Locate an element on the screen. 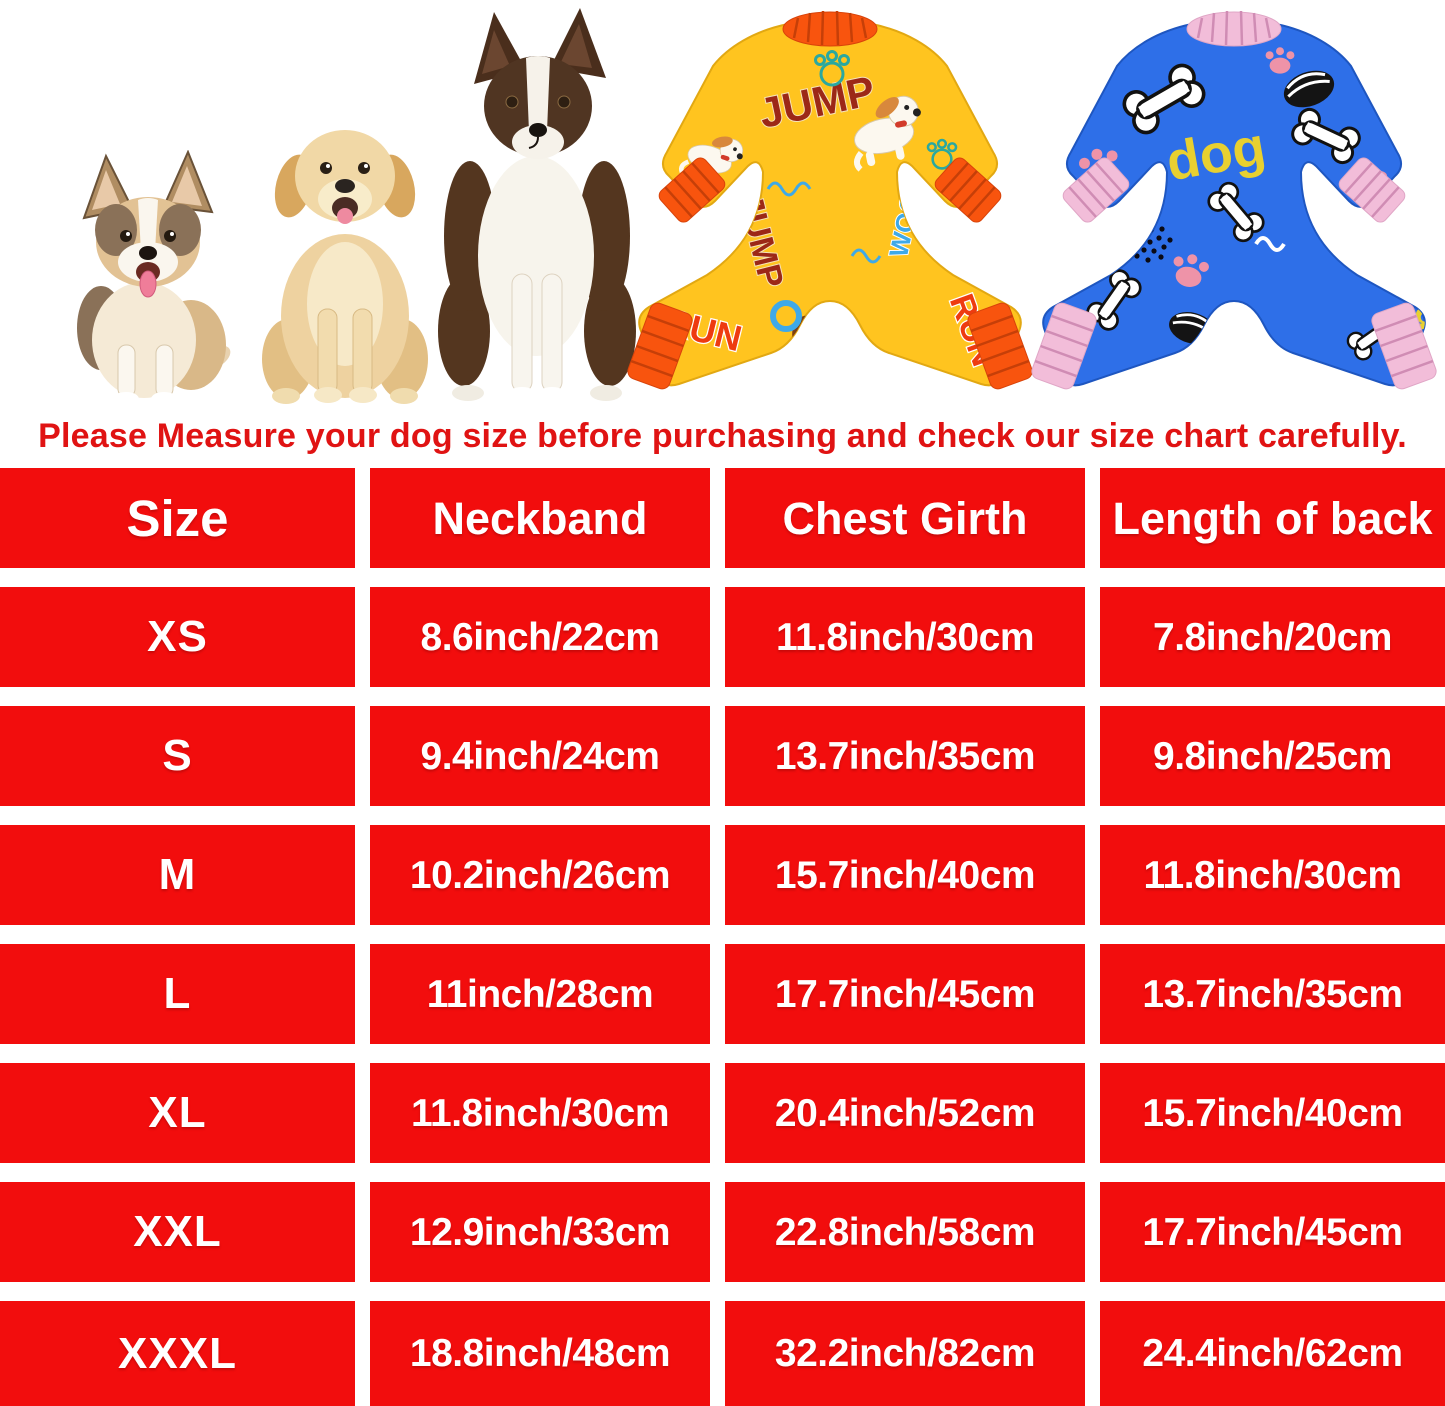 The image size is (1445, 1406). value-cell: 9.8inch/25cm is located at coordinates (1272, 756).